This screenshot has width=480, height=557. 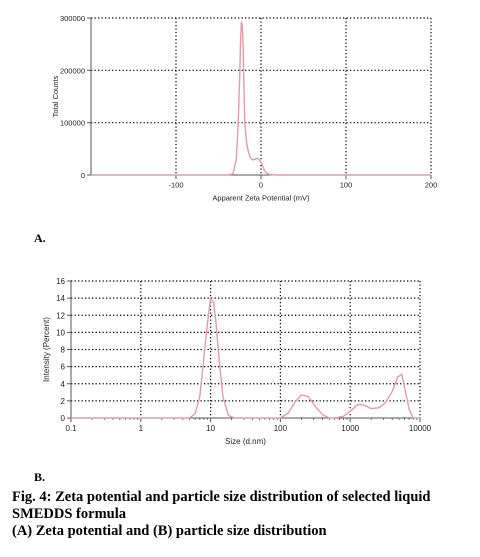 What do you see at coordinates (261, 185) in the screenshot?
I see `x-tick-label: 0` at bounding box center [261, 185].